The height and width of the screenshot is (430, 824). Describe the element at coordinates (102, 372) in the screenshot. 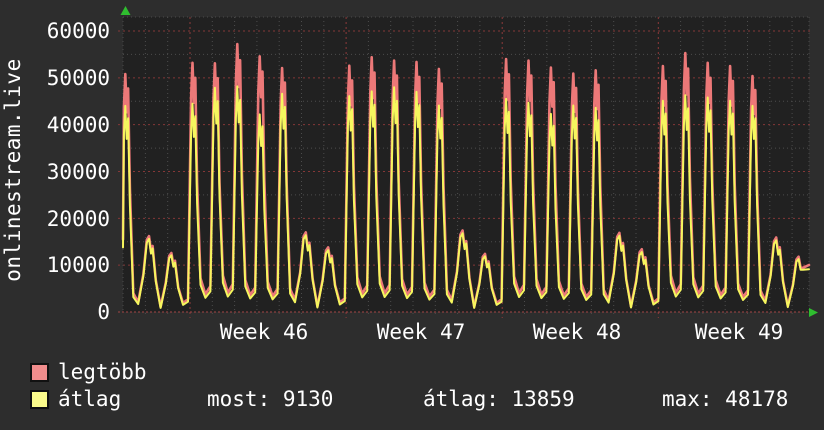

I see `legend-label-max: legtöbb` at that location.